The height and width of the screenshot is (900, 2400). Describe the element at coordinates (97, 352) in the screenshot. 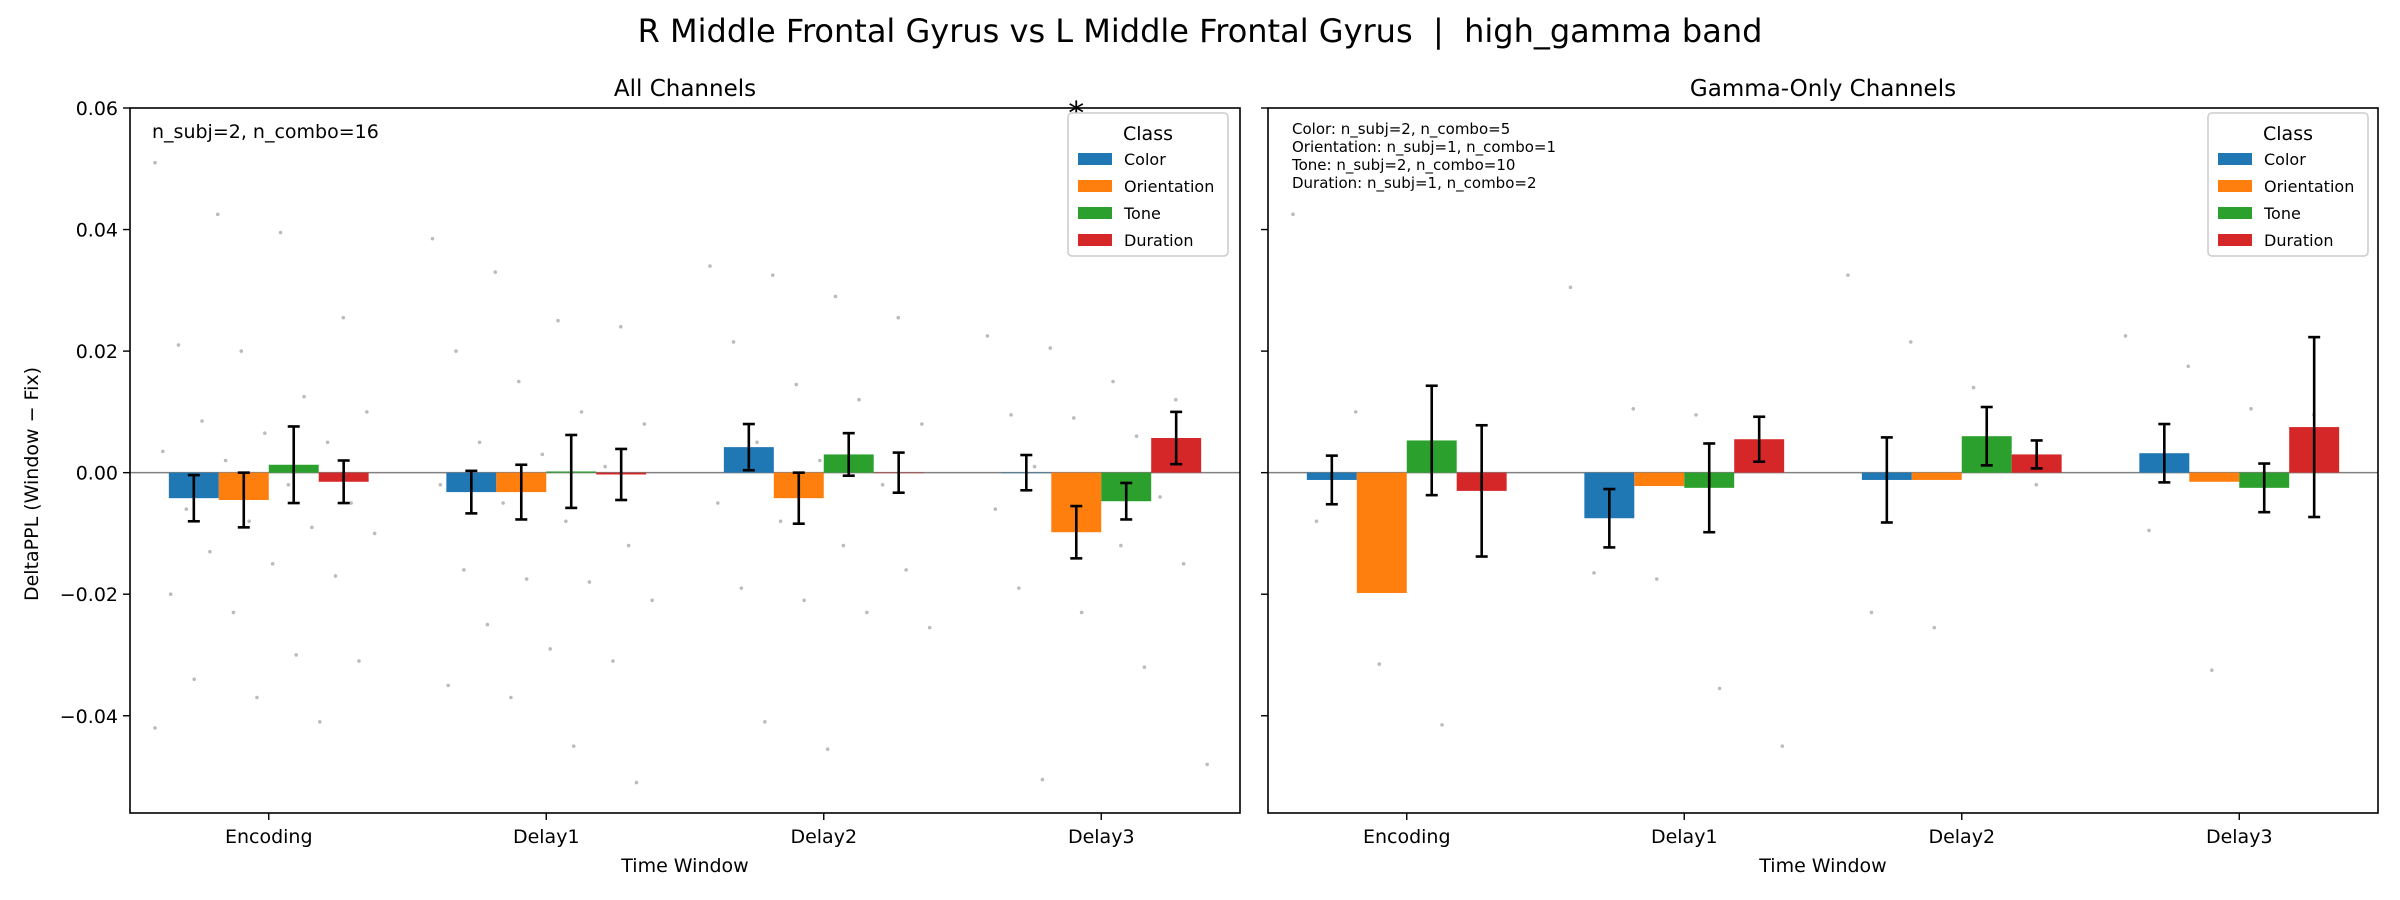

I see `y-tick-label: 0.02` at that location.